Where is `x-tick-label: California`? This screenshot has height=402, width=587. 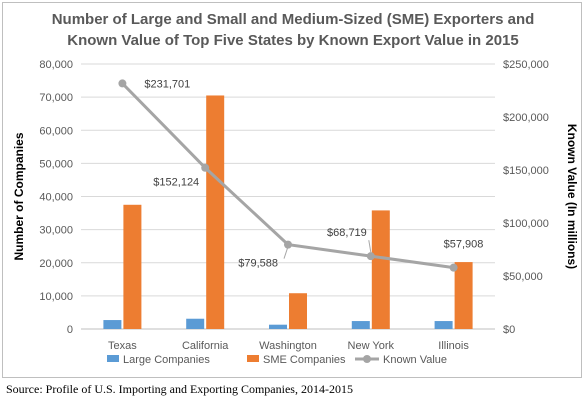
x-tick-label: California is located at coordinates (205, 346).